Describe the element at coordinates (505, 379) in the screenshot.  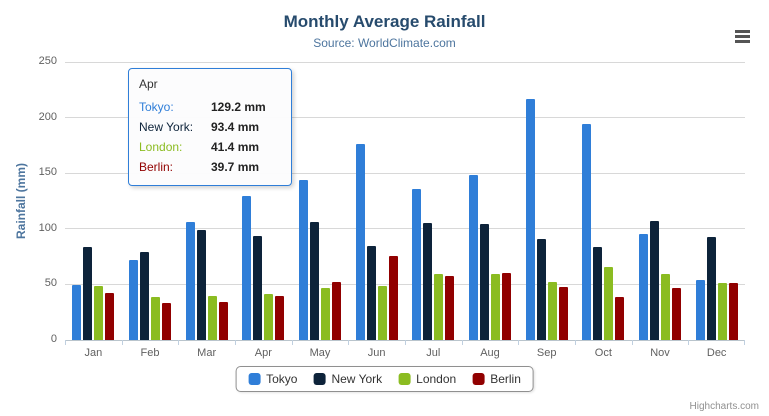
I see `legend-label-berlin: Berlin` at that location.